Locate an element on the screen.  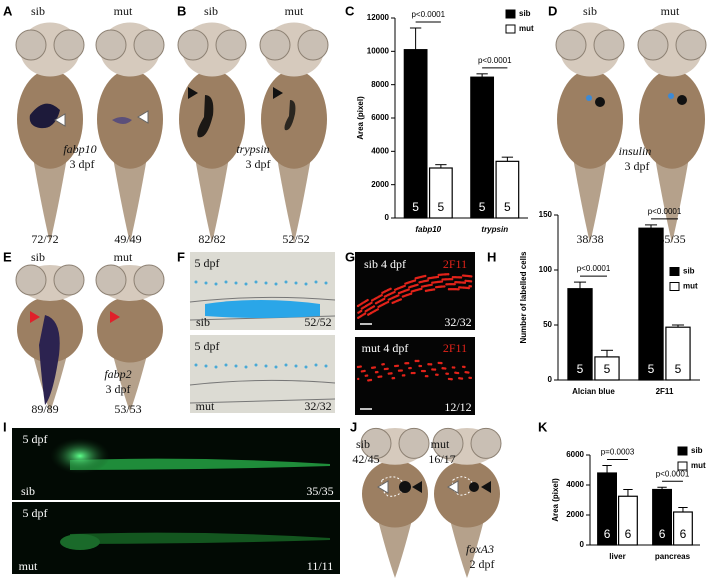
photo-label: 53/53 is located at coordinates (127, 409).